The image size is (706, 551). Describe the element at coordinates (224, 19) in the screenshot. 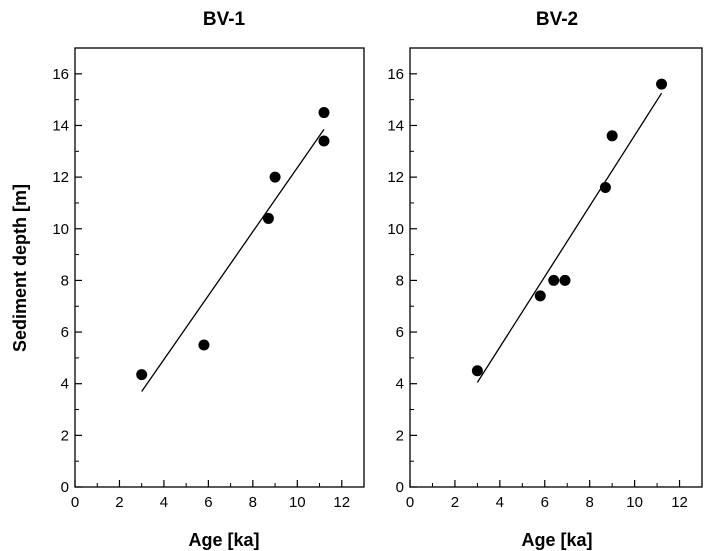

I see `panel-title: BV-1` at that location.